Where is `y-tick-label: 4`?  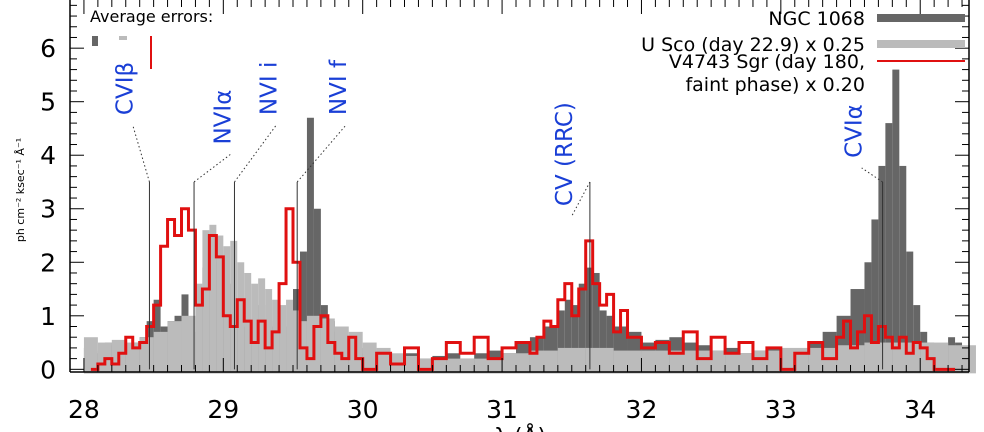 y-tick-label: 4 is located at coordinates (48, 155).